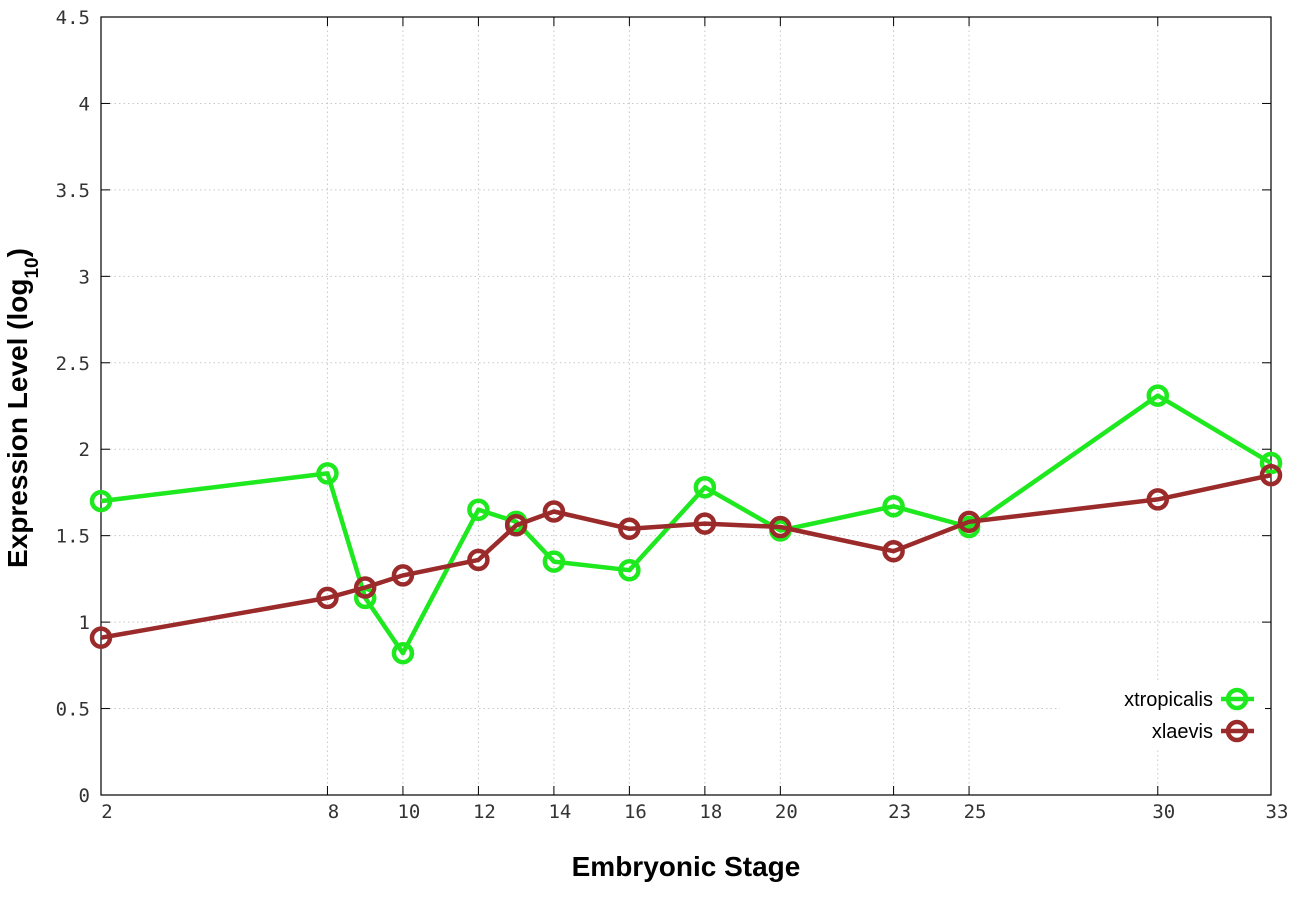  Describe the element at coordinates (73, 191) in the screenshot. I see `y-tick-label: 3.5` at that location.